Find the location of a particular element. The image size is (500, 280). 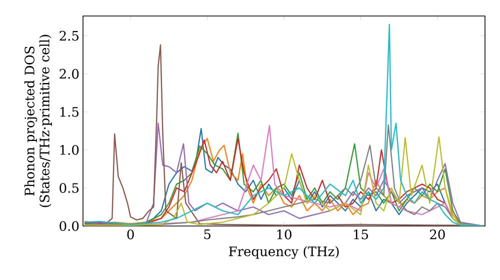

y-tick-label: 2.5 is located at coordinates (69, 35).